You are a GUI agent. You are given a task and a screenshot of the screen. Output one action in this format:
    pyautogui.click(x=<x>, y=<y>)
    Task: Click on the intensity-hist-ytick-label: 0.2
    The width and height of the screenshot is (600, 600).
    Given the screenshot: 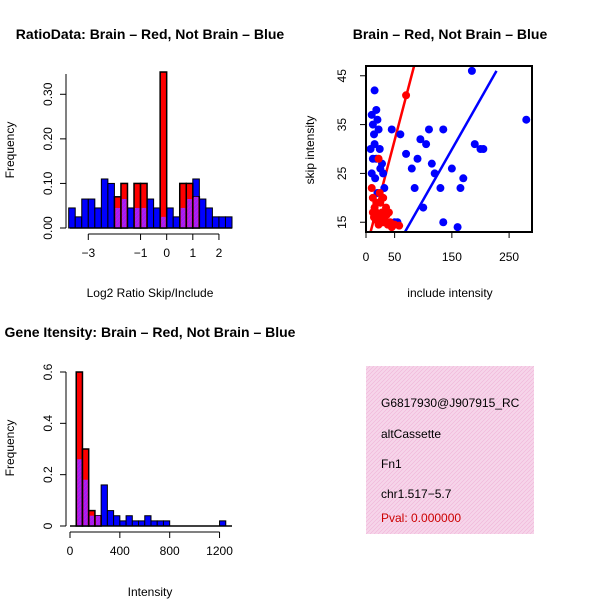 What is the action you would take?
    pyautogui.click(x=48, y=474)
    